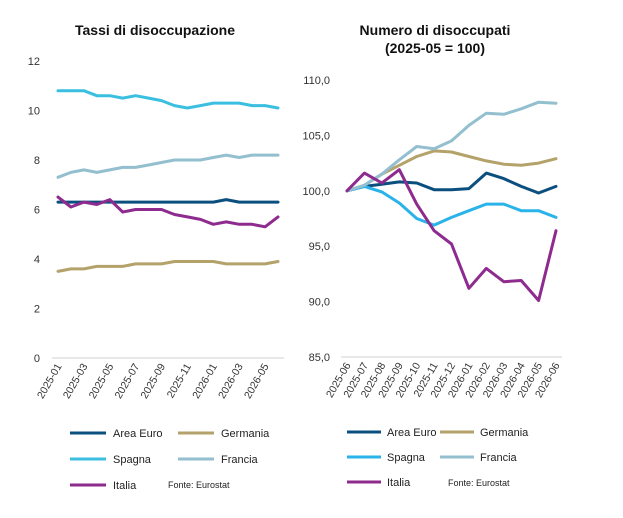 This screenshot has width=623, height=518. What do you see at coordinates (319, 303) in the screenshot?
I see `y-tick-label: 90,0` at bounding box center [319, 303].